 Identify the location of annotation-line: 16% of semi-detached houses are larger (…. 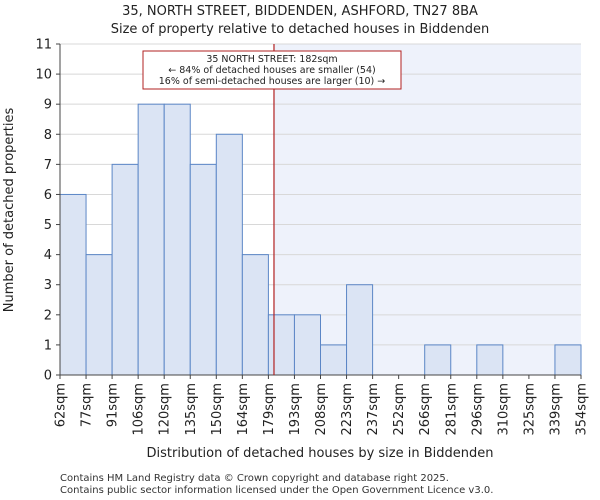
(272, 81).